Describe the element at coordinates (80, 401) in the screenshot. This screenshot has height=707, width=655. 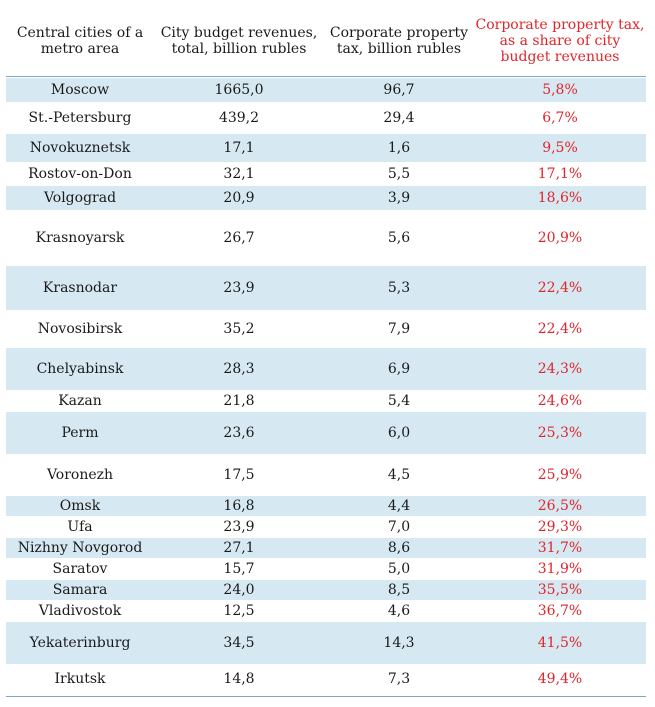
I see `cell-city: Kazan` at that location.